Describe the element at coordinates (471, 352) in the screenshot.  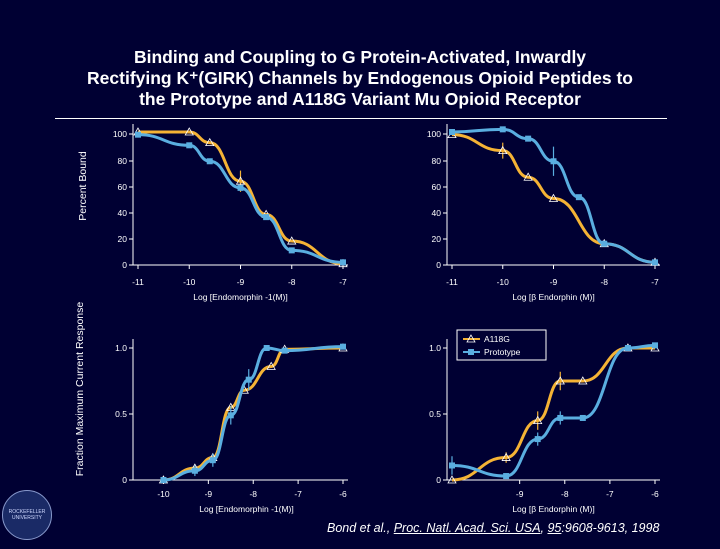
I see `legend-prototype-marker` at that location.